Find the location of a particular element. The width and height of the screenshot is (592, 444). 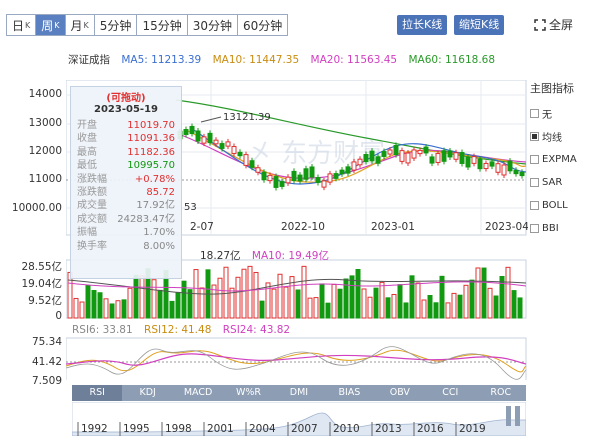

year-label: 2001 is located at coordinates (220, 429).